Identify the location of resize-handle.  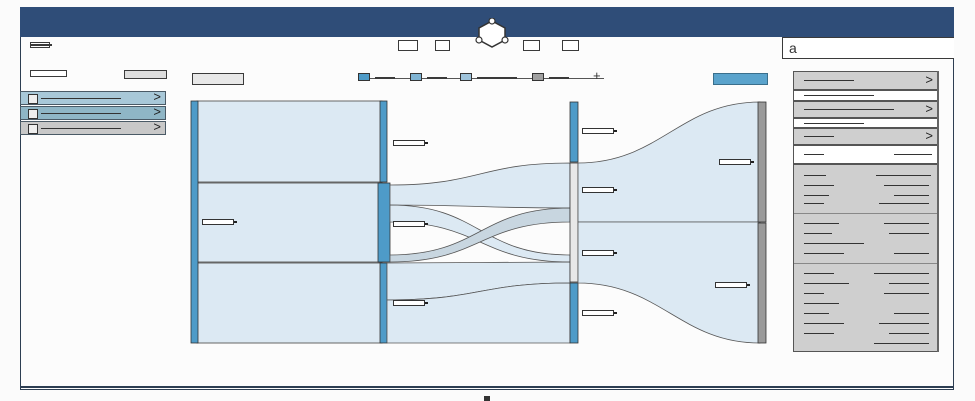
(487, 398).